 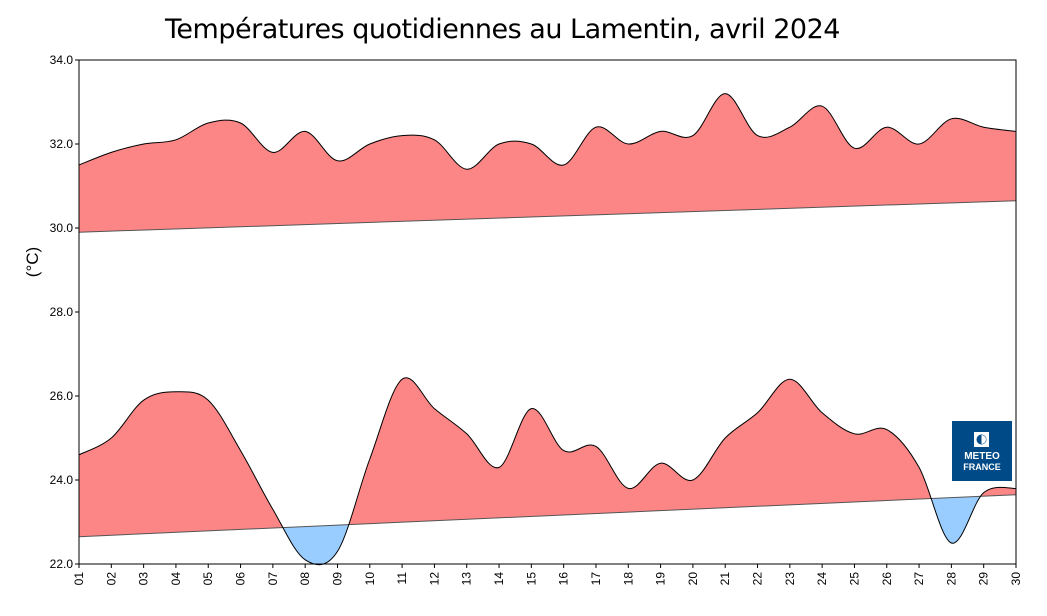 What do you see at coordinates (402, 578) in the screenshot?
I see `x-tick-label: 11` at bounding box center [402, 578].